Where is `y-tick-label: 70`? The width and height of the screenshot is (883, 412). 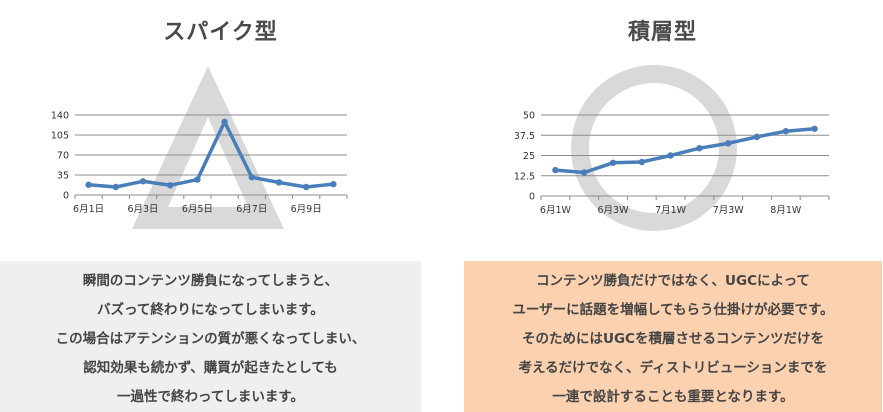 y-tick-label: 70 is located at coordinates (63, 156).